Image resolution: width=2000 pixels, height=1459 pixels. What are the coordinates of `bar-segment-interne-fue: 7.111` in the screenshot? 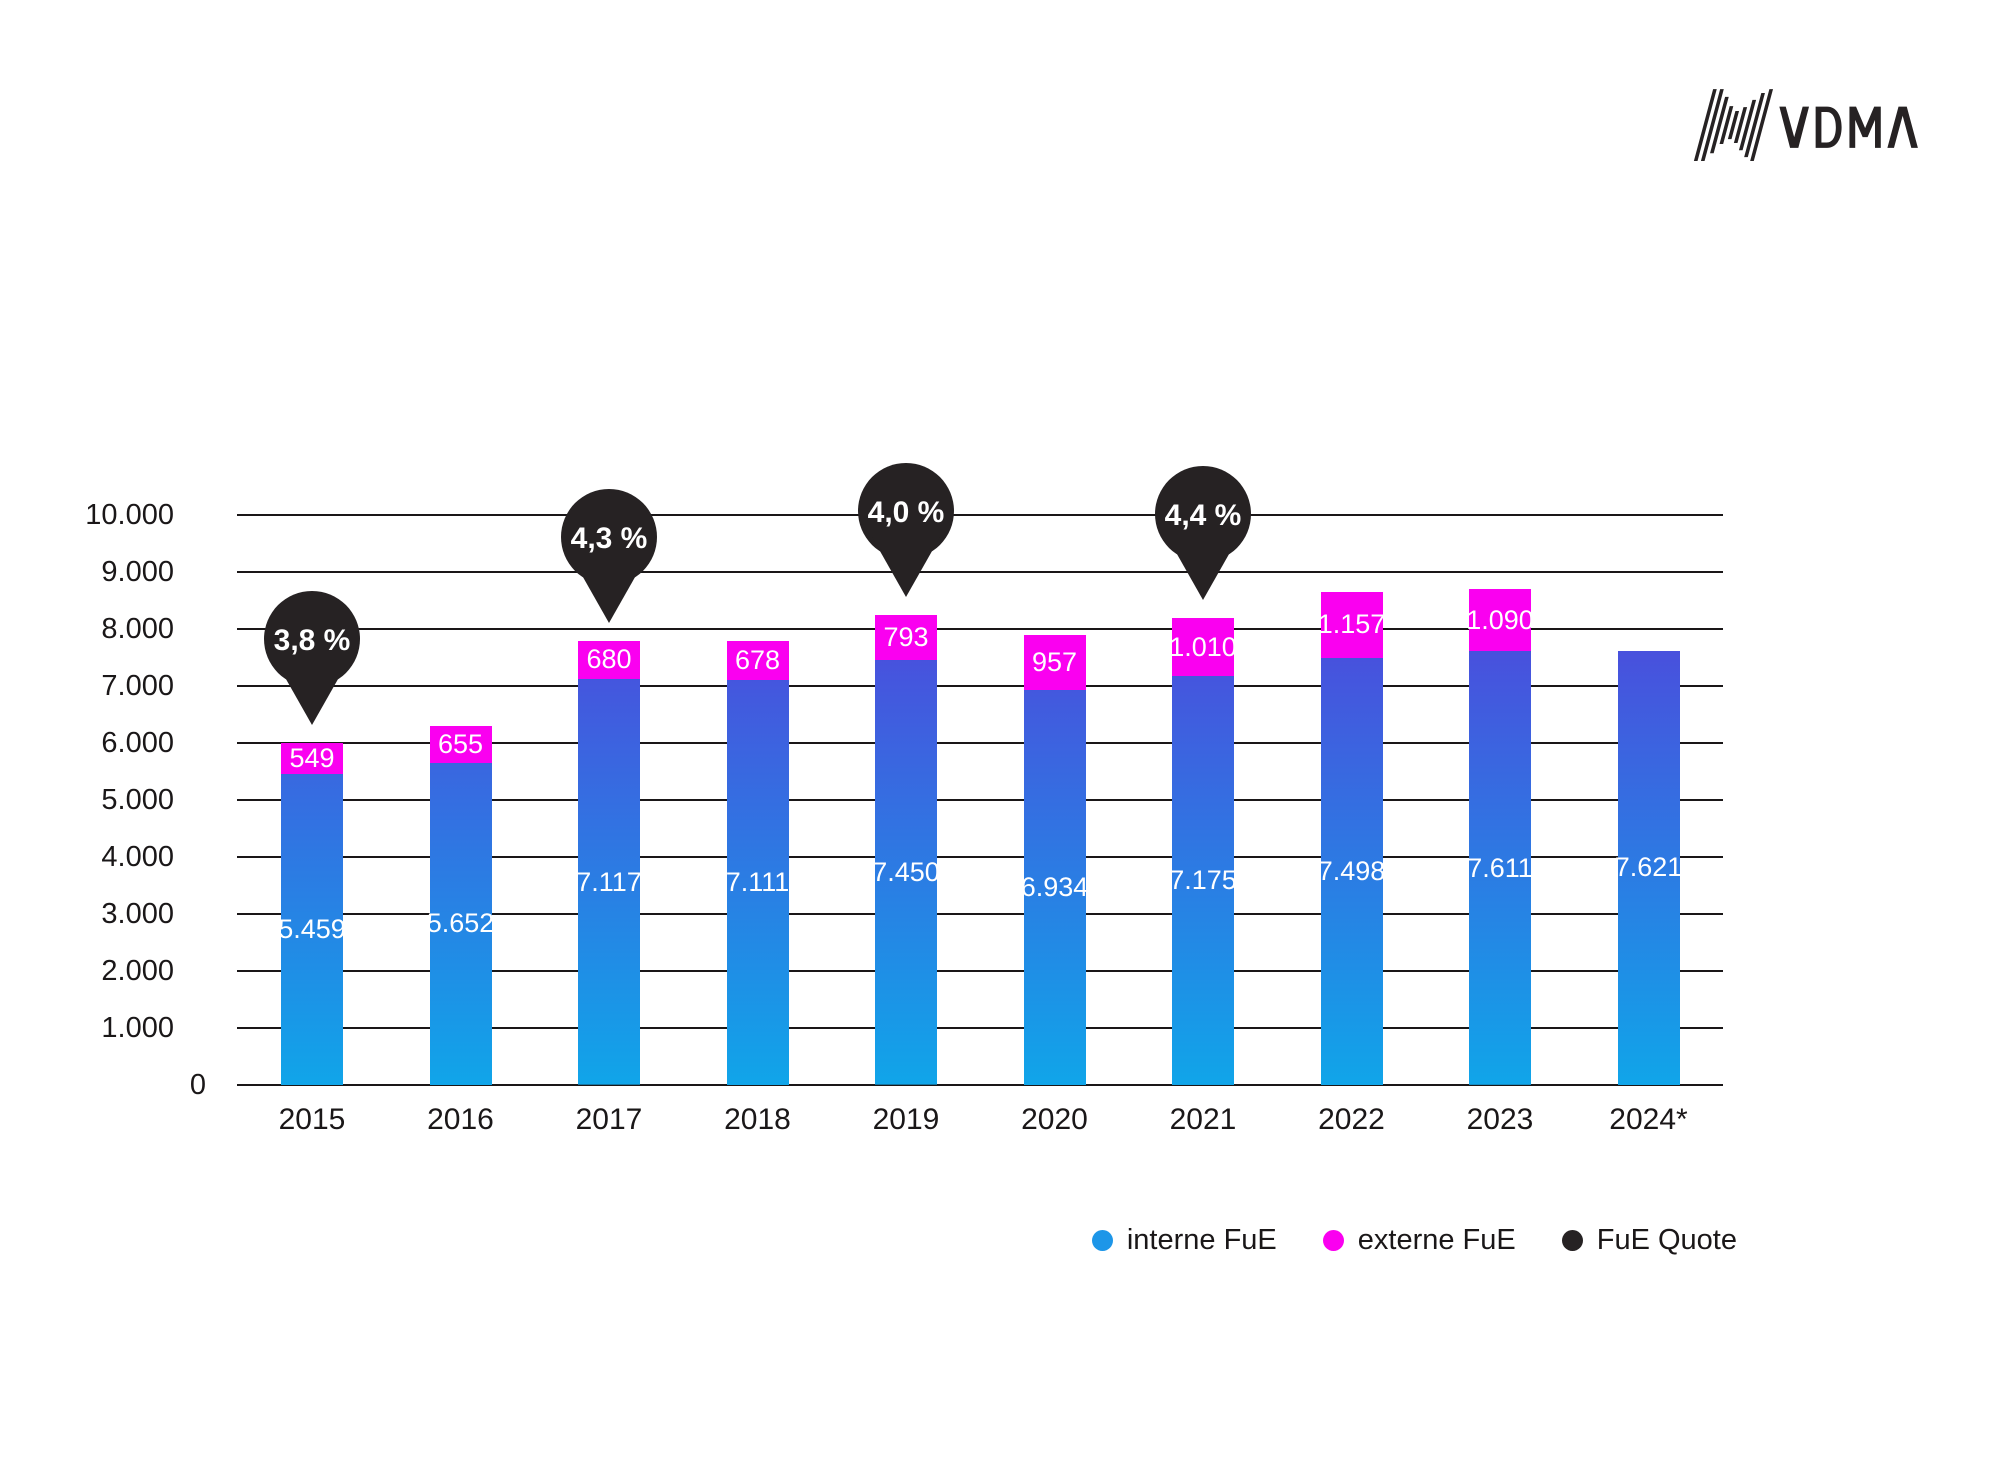 It's located at (757, 882).